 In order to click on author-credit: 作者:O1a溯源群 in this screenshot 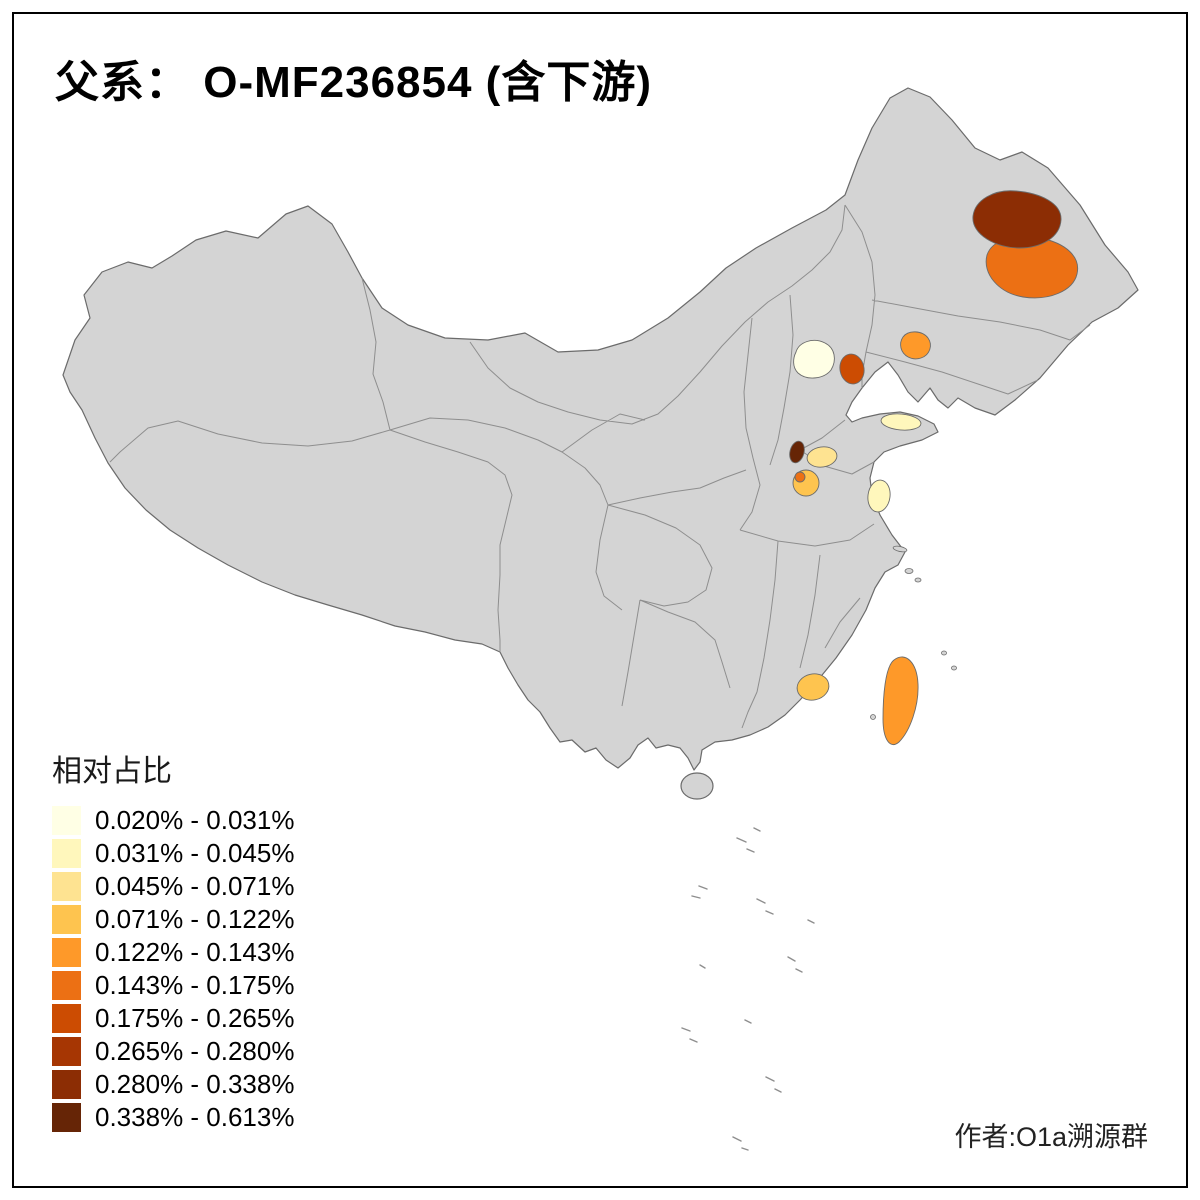, I will do `click(1051, 1137)`.